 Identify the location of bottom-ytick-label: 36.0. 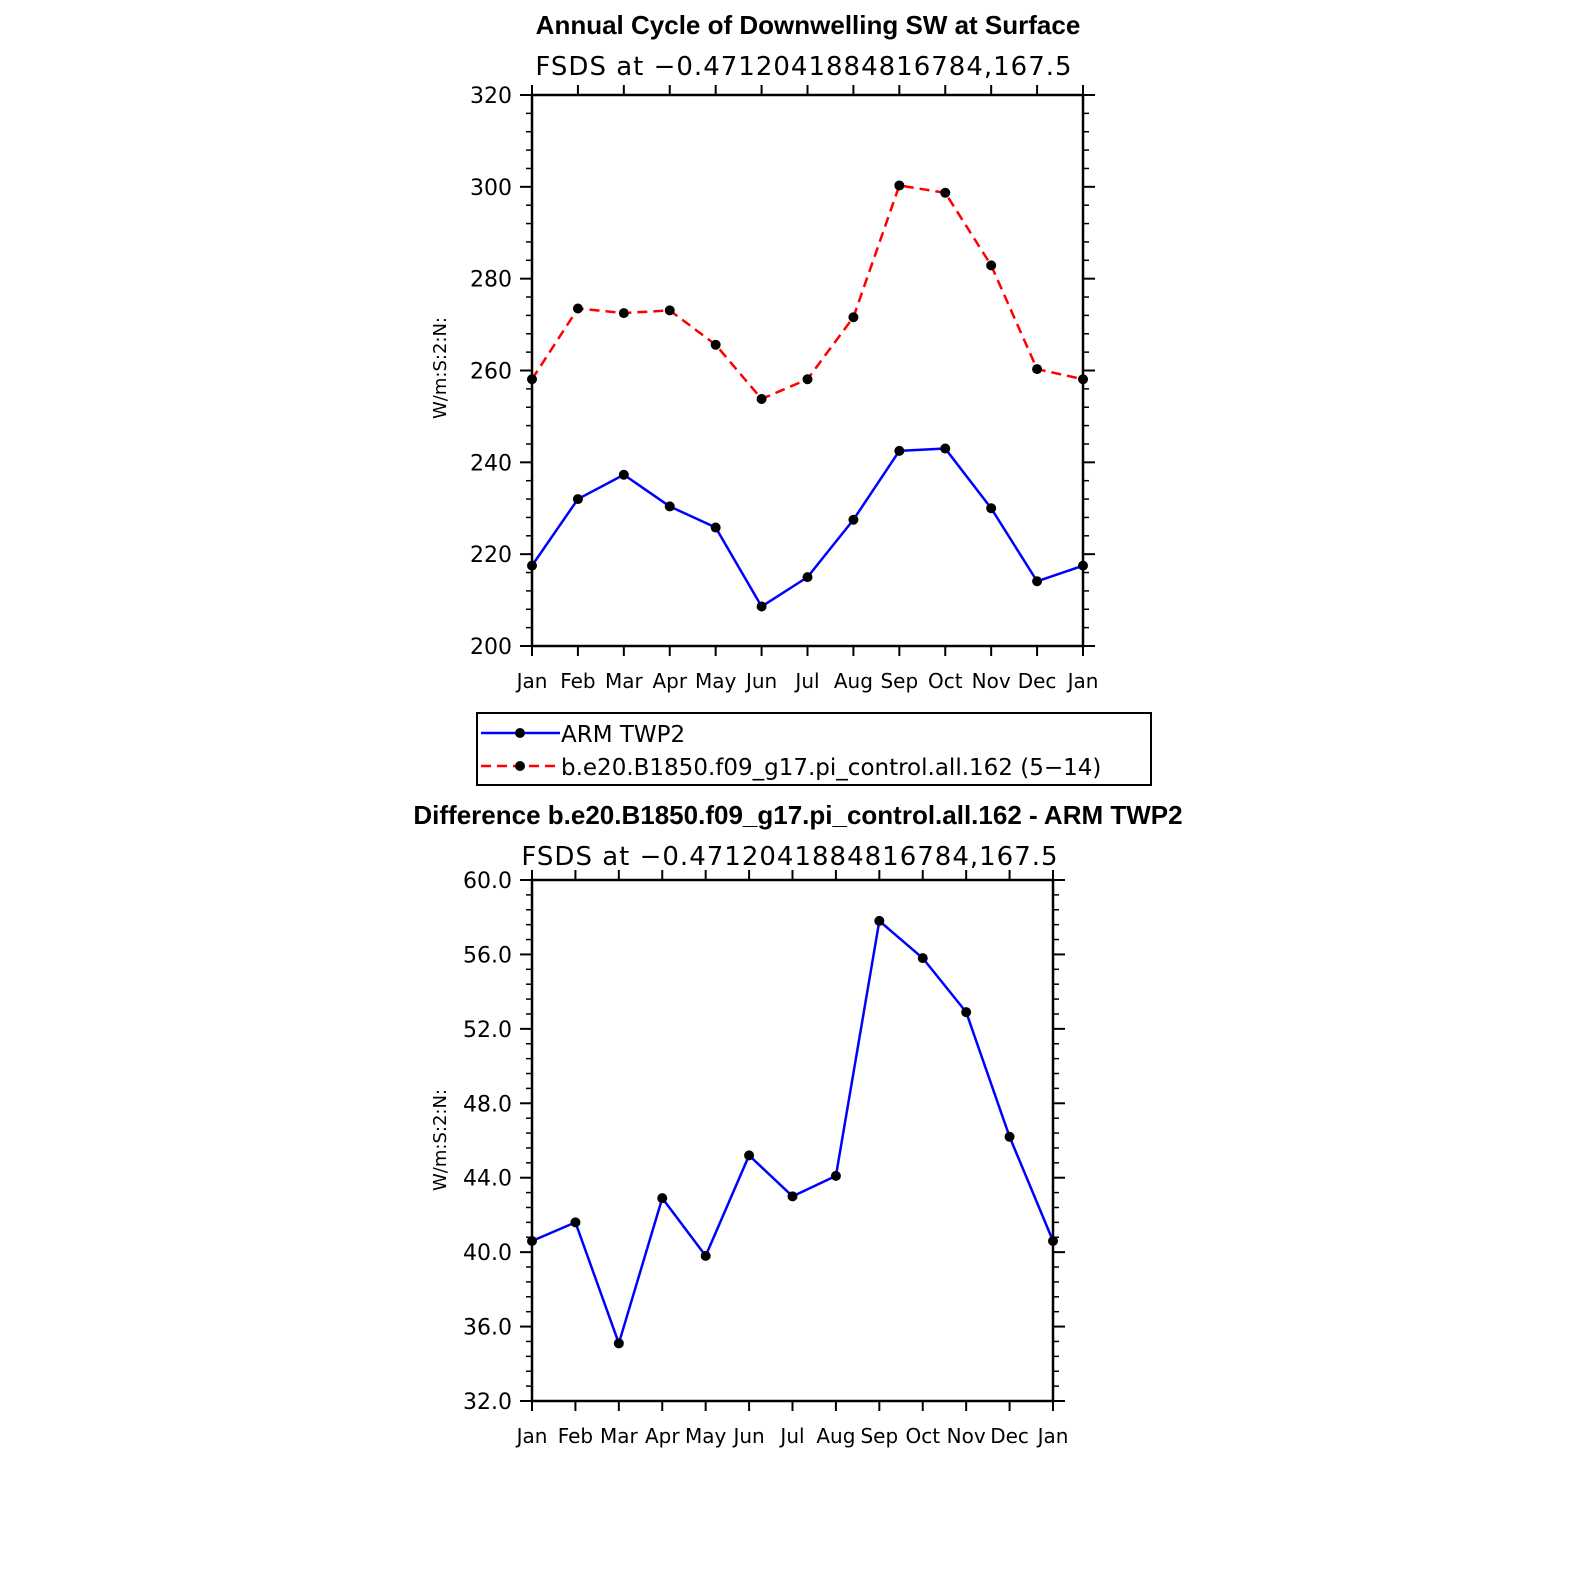
(487, 1328).